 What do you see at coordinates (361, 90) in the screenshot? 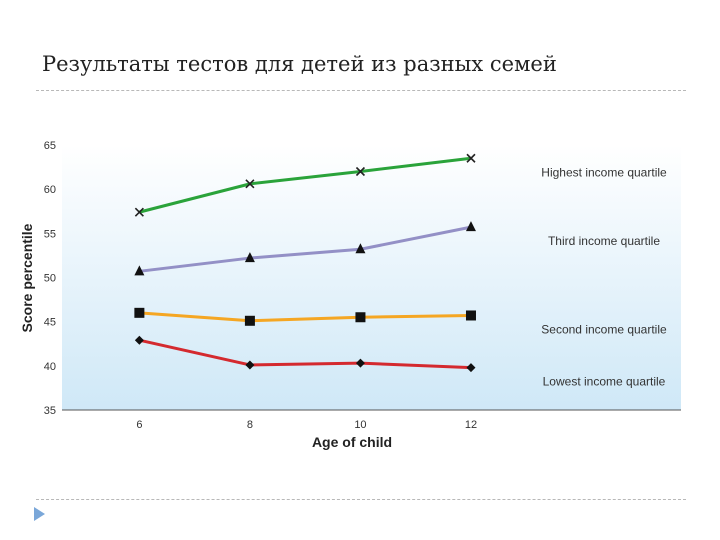
I see `title-divider` at bounding box center [361, 90].